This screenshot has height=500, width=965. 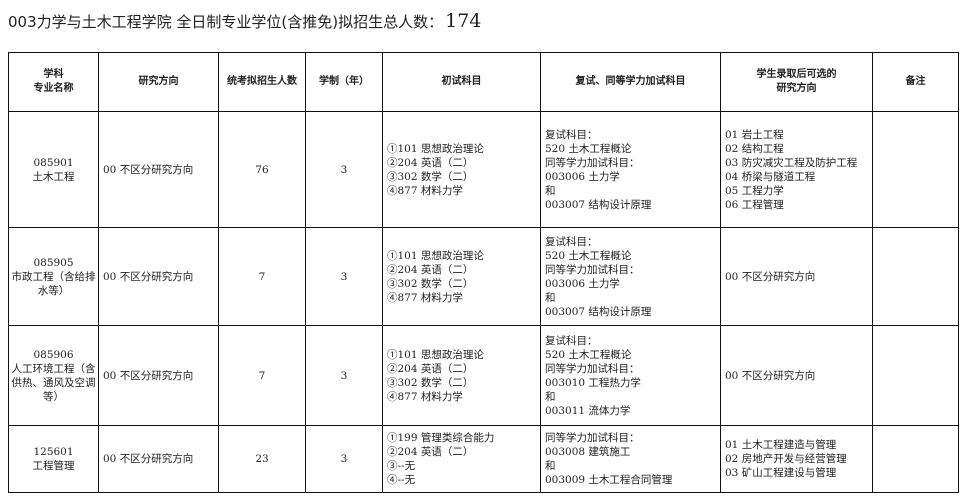 I want to click on major-cell-text: 085901, so click(x=53, y=162).